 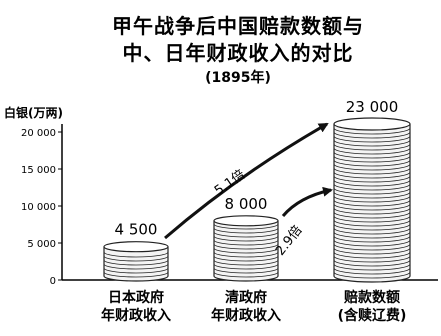 I want to click on bar-value-label: 23 000, so click(x=372, y=107).